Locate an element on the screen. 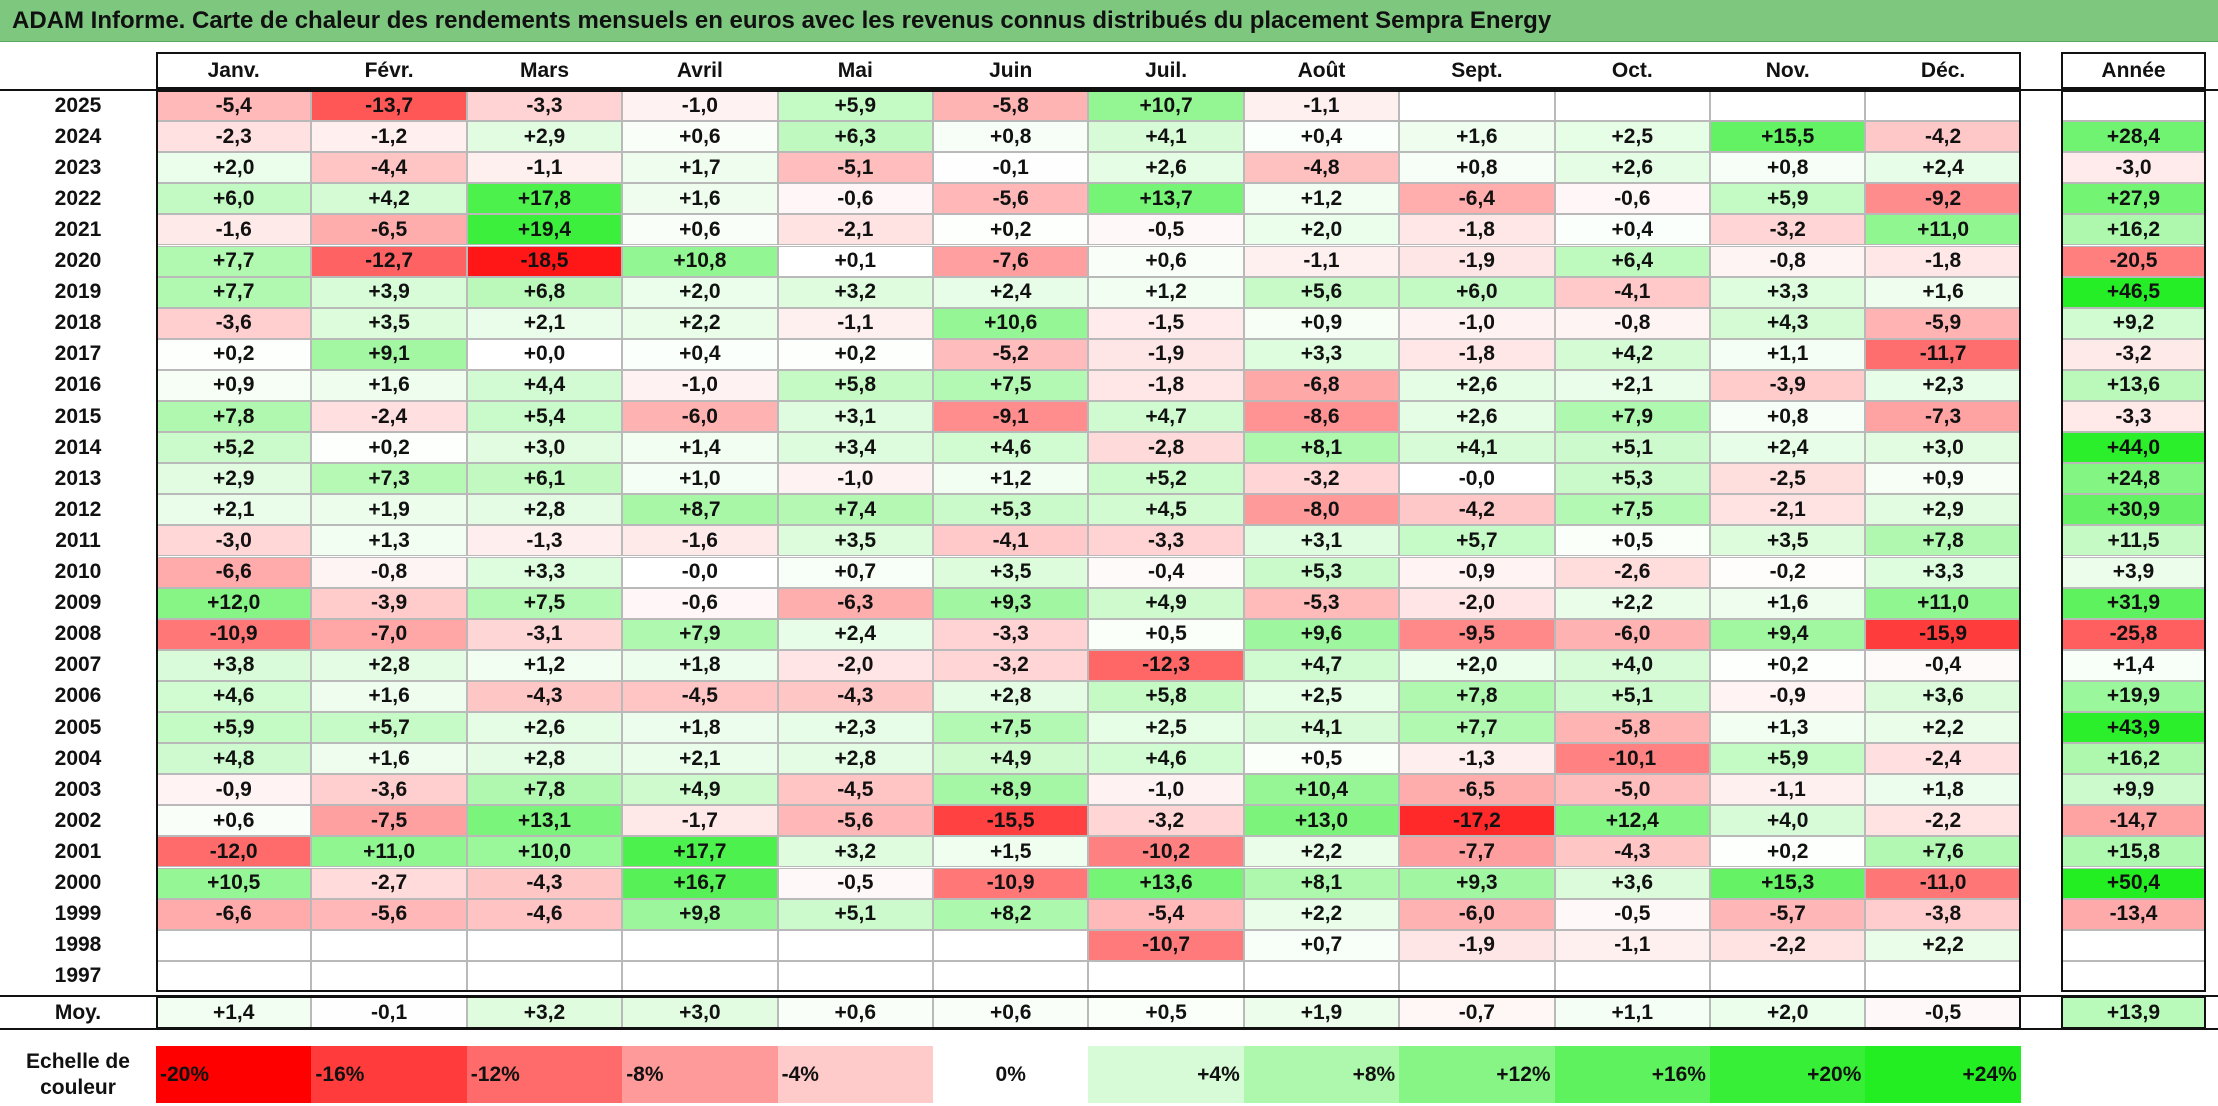  heatmap-cell: +10,5 is located at coordinates (234, 883).